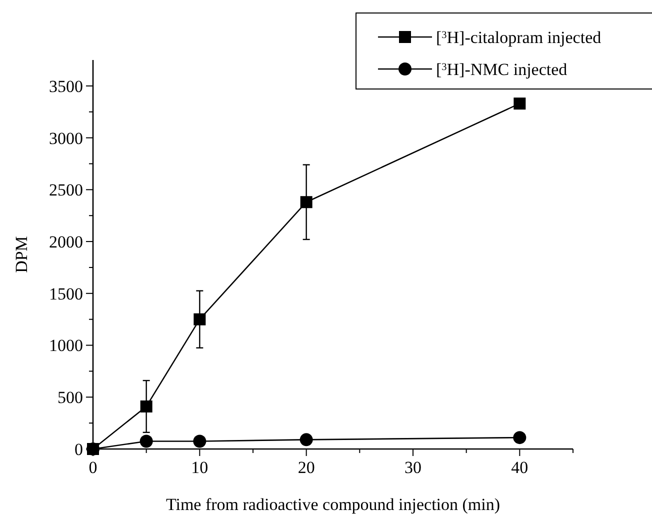 The image size is (652, 518). Describe the element at coordinates (93, 467) in the screenshot. I see `x-tick-label: 0` at that location.